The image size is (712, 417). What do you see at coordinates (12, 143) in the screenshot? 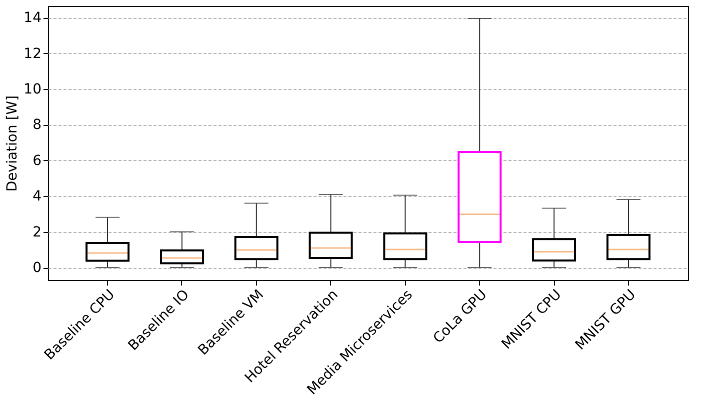
I see `y-axis-title: Deviation [W]` at bounding box center [12, 143].